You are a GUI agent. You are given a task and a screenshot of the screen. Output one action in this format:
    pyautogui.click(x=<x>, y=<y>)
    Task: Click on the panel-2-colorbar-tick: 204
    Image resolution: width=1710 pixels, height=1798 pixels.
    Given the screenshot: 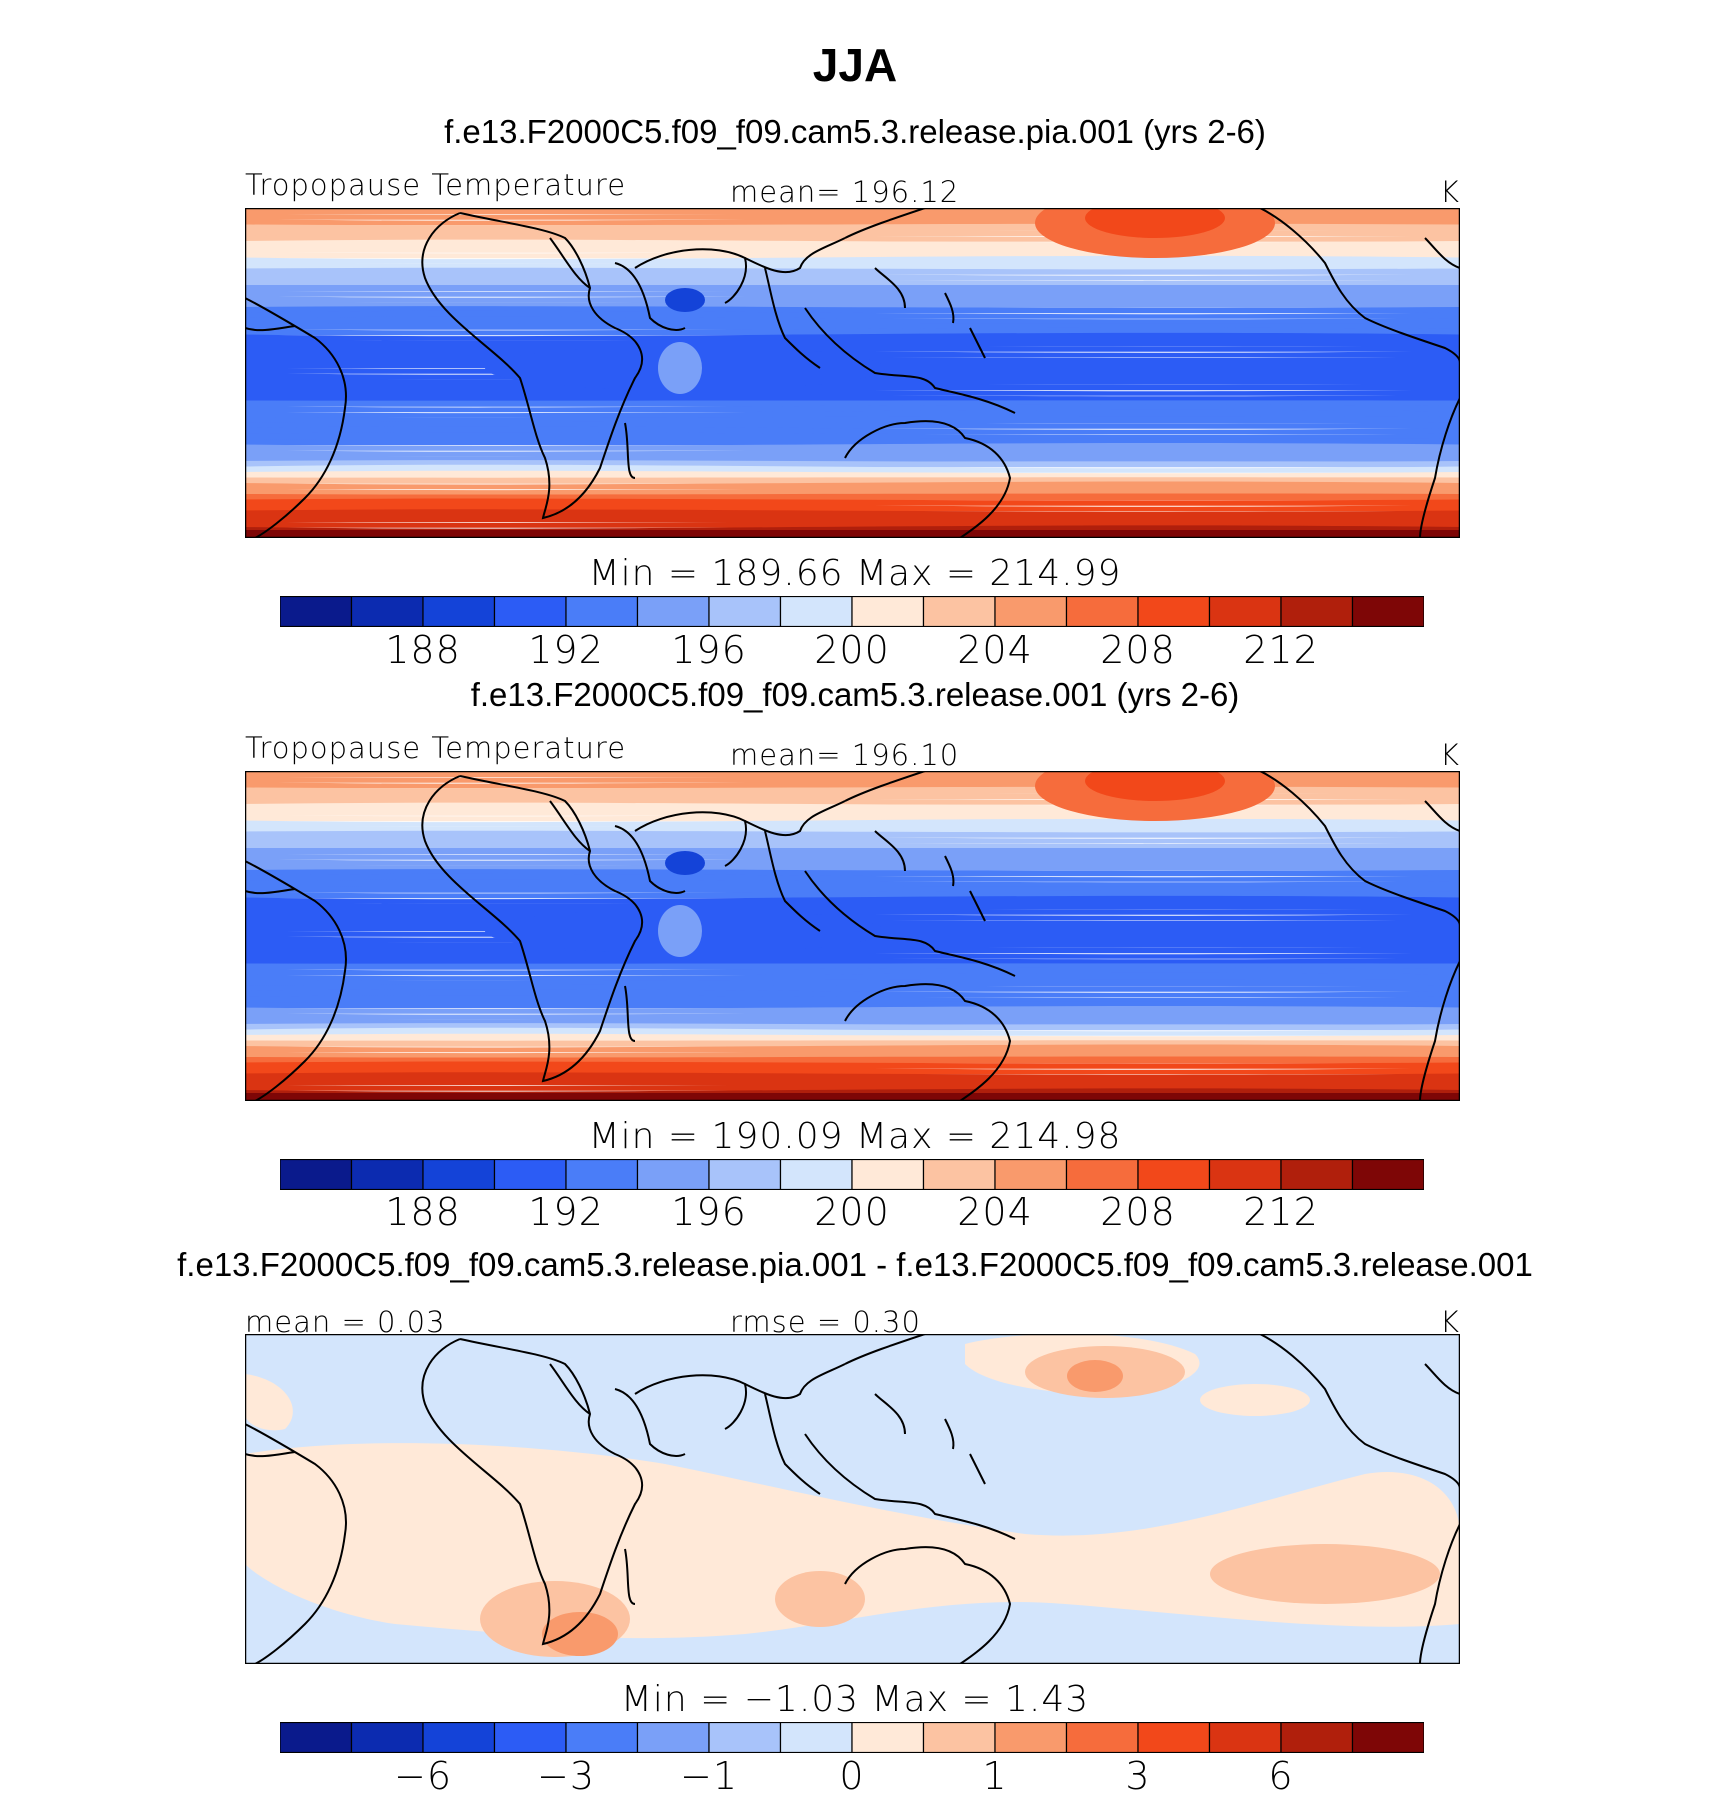 What is the action you would take?
    pyautogui.click(x=995, y=1212)
    